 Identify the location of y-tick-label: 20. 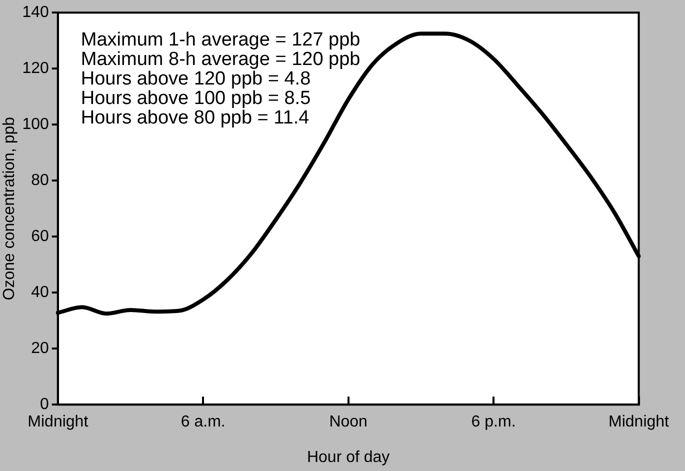
(40, 349).